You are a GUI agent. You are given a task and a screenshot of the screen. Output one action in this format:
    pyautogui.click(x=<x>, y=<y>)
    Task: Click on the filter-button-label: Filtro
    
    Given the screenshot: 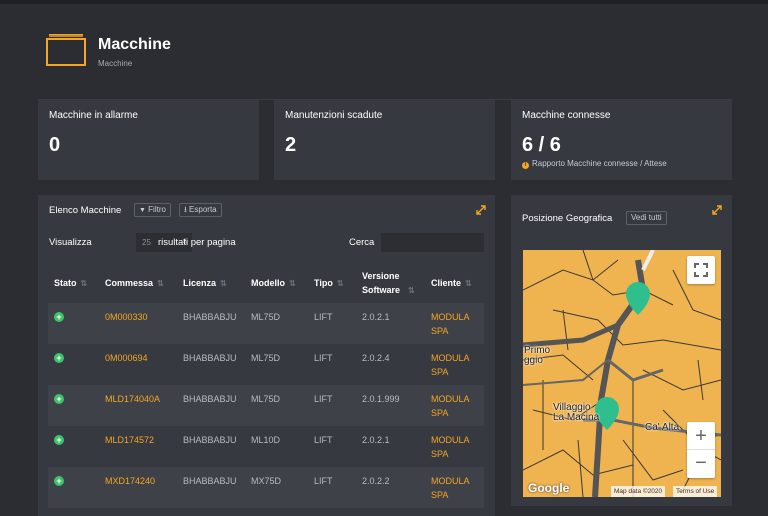 What is the action you would take?
    pyautogui.click(x=157, y=209)
    